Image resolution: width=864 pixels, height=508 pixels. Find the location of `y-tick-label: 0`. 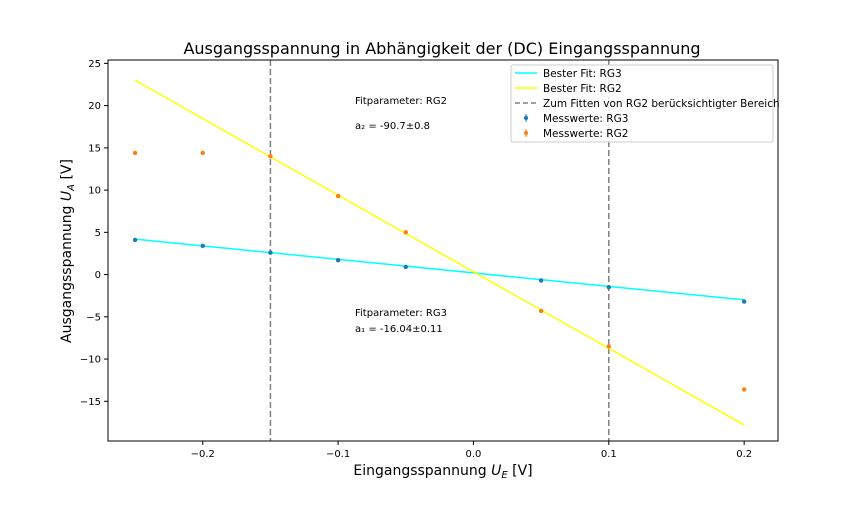

y-tick-label: 0 is located at coordinates (98, 275).